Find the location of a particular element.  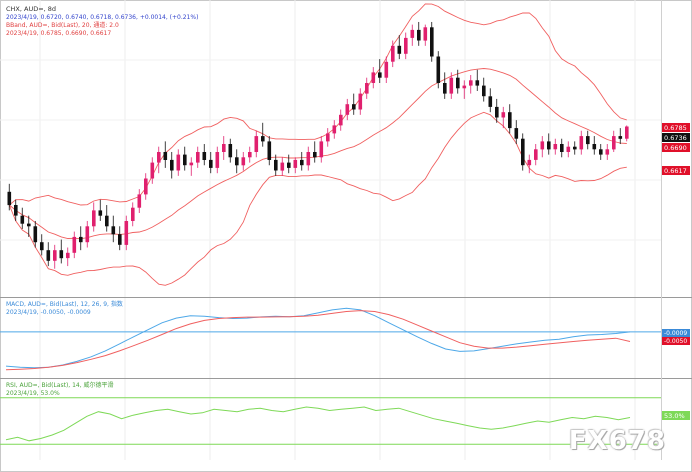

macd-tag-signal: -0.0009 is located at coordinates (676, 333).